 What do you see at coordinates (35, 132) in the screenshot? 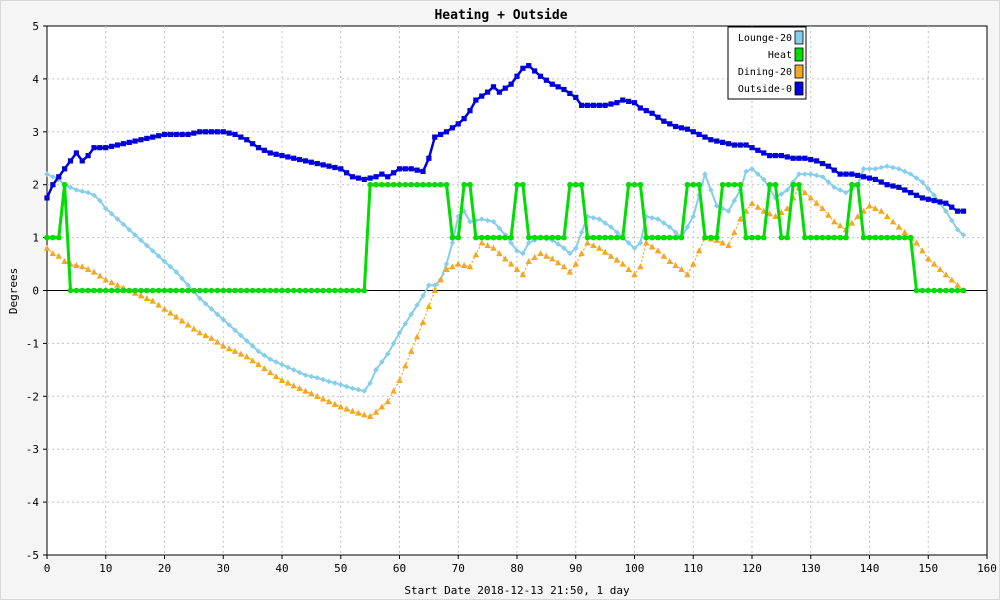
I see `y-tick-label: 3` at bounding box center [35, 132].